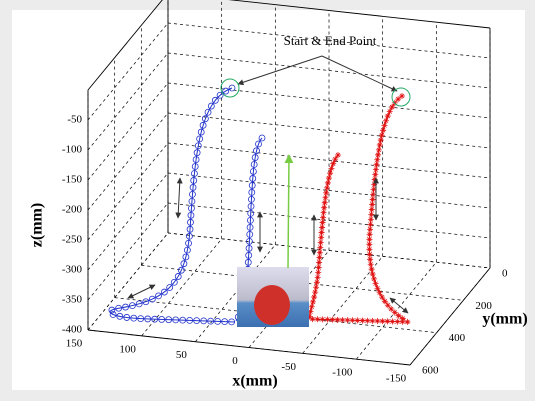 This screenshot has height=401, width=535. What do you see at coordinates (483, 306) in the screenshot?
I see `y-tick-label: 200` at bounding box center [483, 306].